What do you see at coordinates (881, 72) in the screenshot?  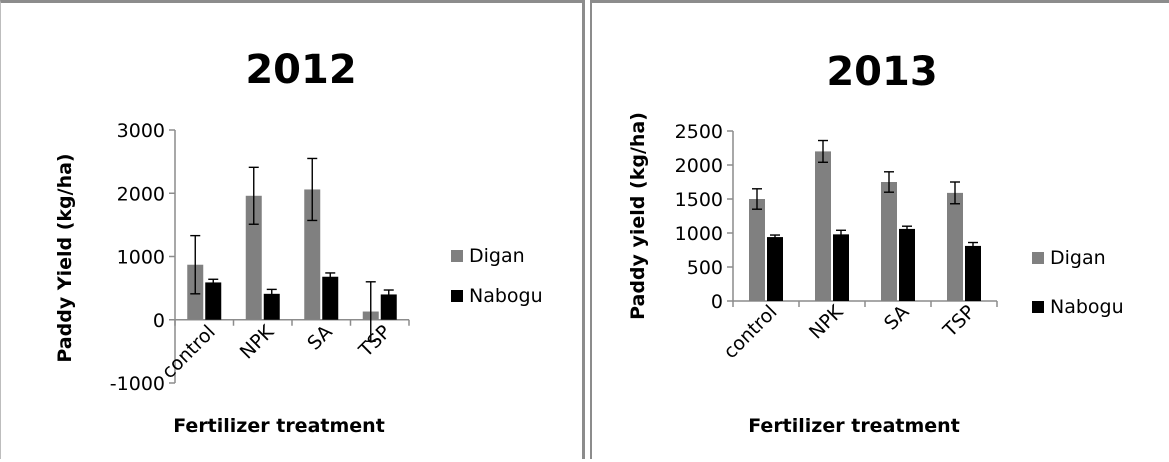 I see `chart-title: 2013` at bounding box center [881, 72].